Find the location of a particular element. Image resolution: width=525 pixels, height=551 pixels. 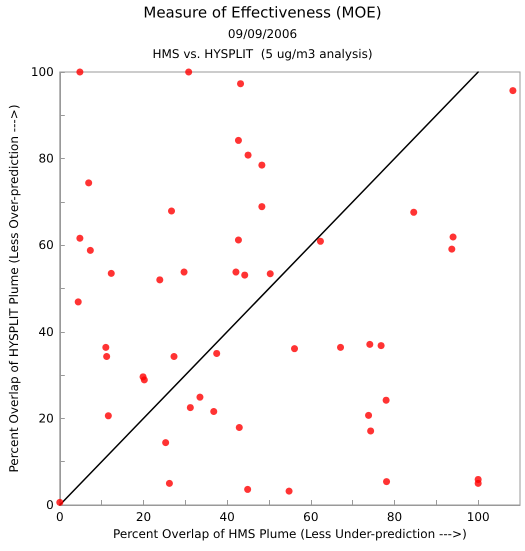

x-tick-label: 0 is located at coordinates (60, 517).